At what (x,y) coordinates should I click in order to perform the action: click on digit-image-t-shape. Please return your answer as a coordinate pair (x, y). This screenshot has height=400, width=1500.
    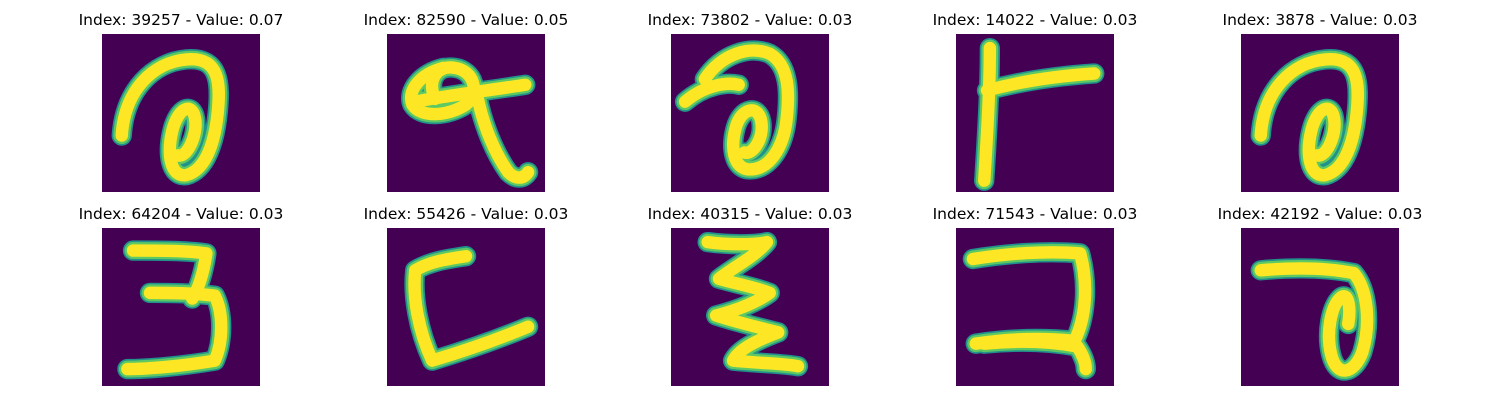
    Looking at the image, I should click on (1035, 113).